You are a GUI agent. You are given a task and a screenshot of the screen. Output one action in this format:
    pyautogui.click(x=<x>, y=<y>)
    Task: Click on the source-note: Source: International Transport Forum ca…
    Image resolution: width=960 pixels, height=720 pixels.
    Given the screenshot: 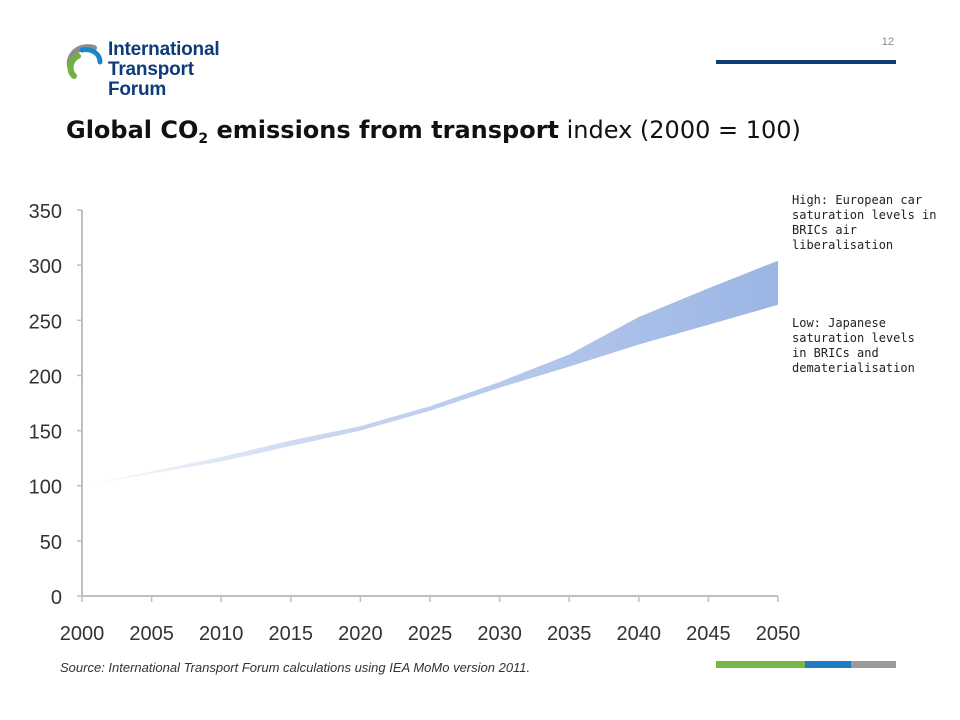 What is the action you would take?
    pyautogui.click(x=295, y=667)
    